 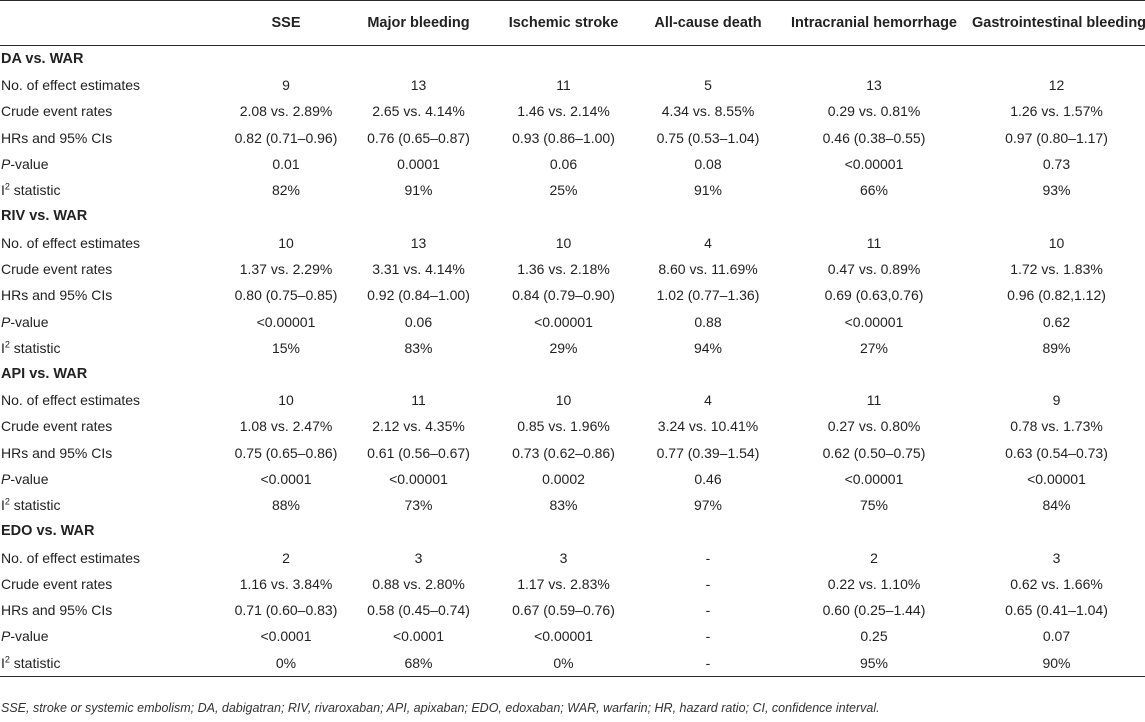 I want to click on cell-gastrointestinal-bleeding: 0.73, so click(x=1056, y=164).